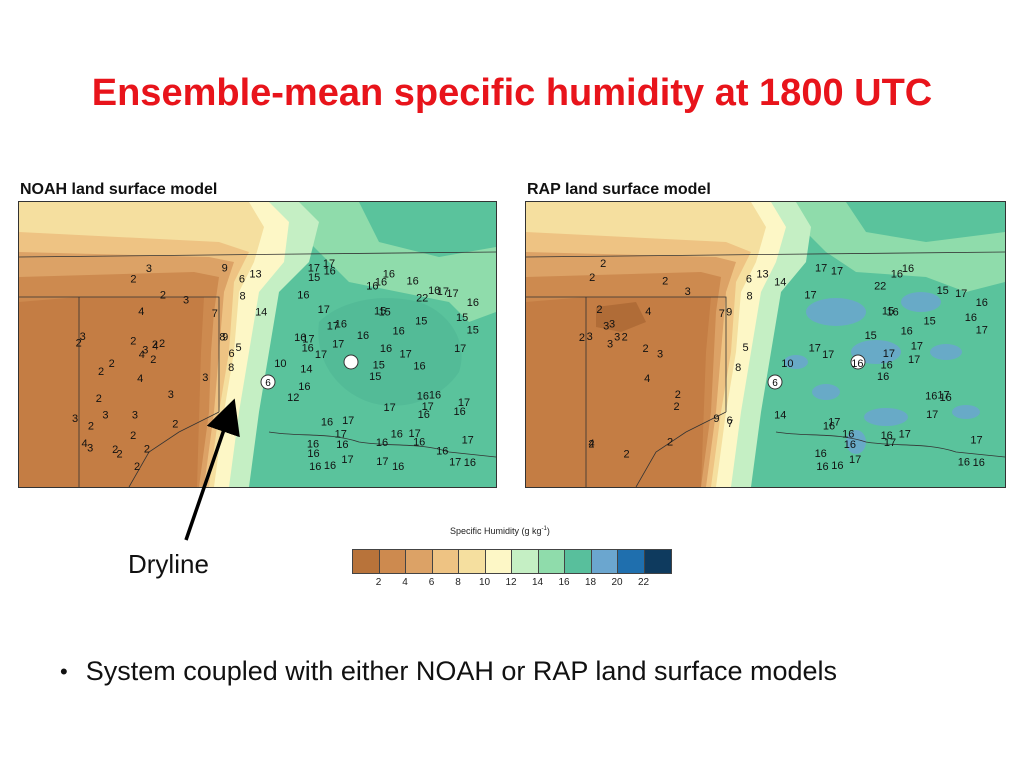  I want to click on contour-value-label: 8, so click(222, 338).